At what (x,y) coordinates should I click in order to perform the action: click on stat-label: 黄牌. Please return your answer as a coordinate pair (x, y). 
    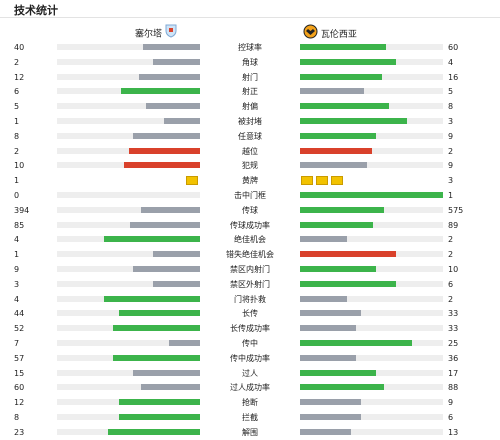
    Looking at the image, I should click on (250, 181).